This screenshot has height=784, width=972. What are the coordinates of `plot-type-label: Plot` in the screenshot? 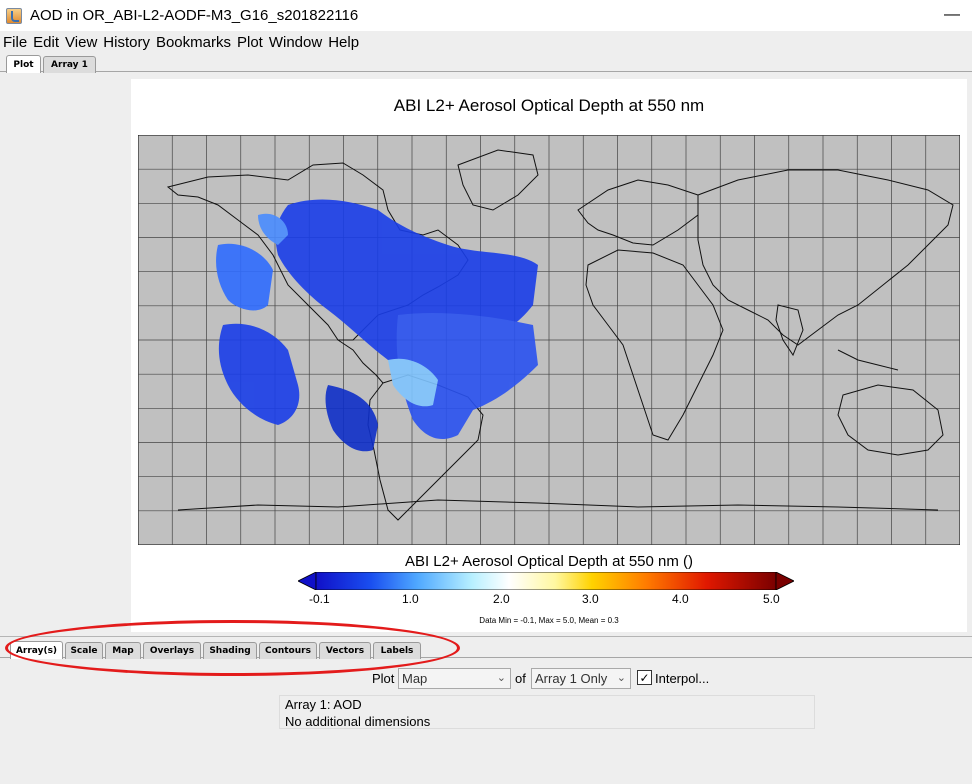 It's located at (383, 678).